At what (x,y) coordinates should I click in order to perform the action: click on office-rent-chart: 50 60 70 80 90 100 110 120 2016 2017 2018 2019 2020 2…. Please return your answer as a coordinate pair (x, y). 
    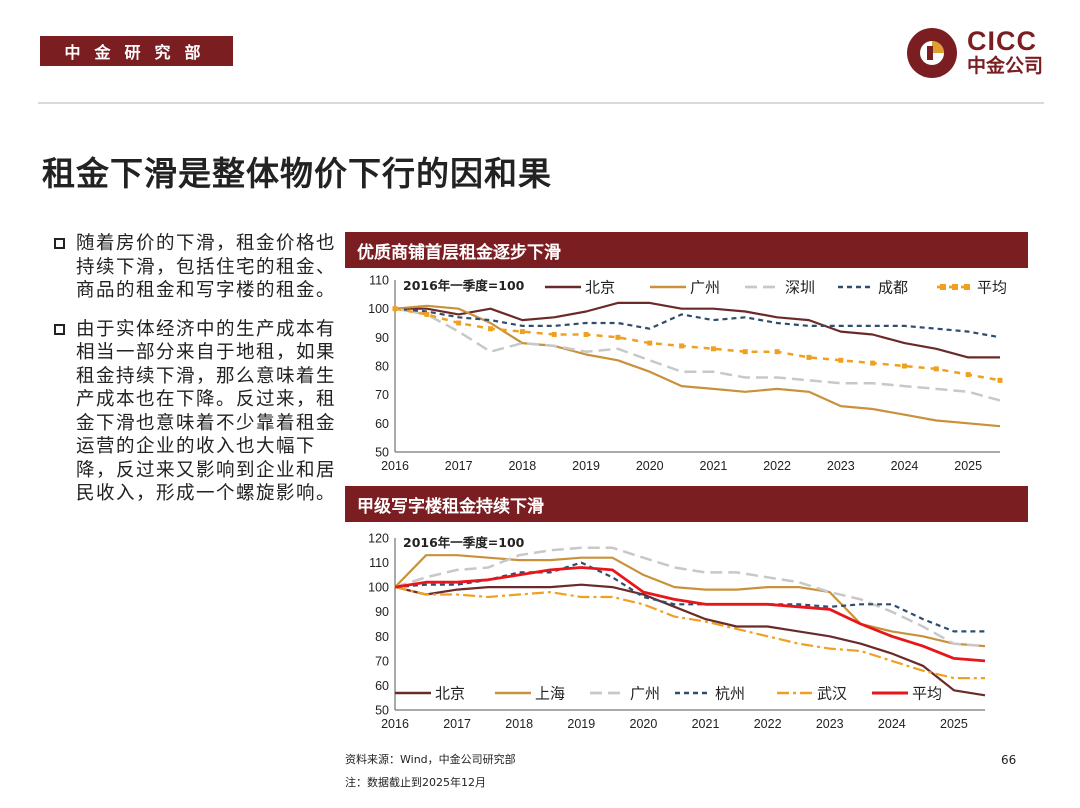
    Looking at the image, I should click on (677, 631).